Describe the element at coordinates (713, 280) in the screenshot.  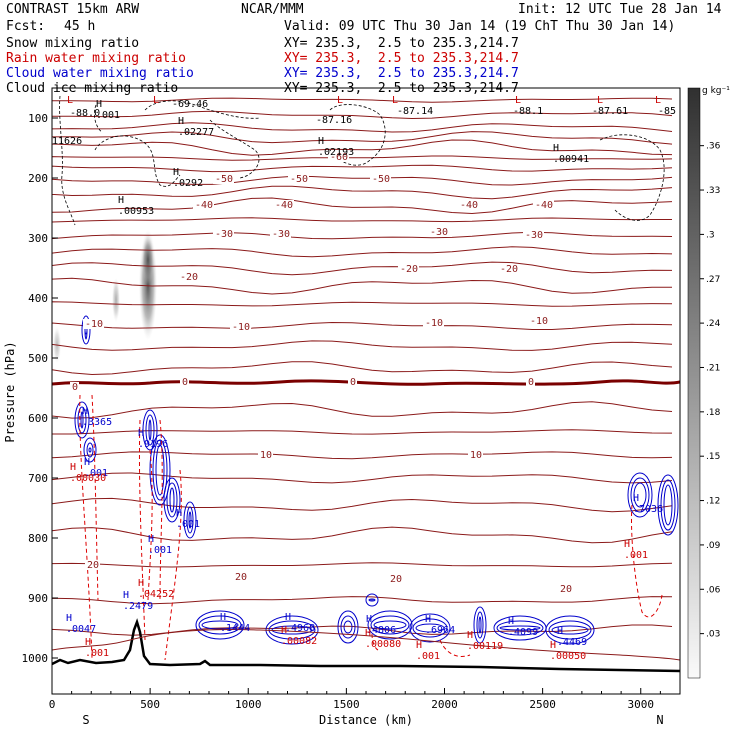
I see `colorbar-tick-label: .27` at that location.